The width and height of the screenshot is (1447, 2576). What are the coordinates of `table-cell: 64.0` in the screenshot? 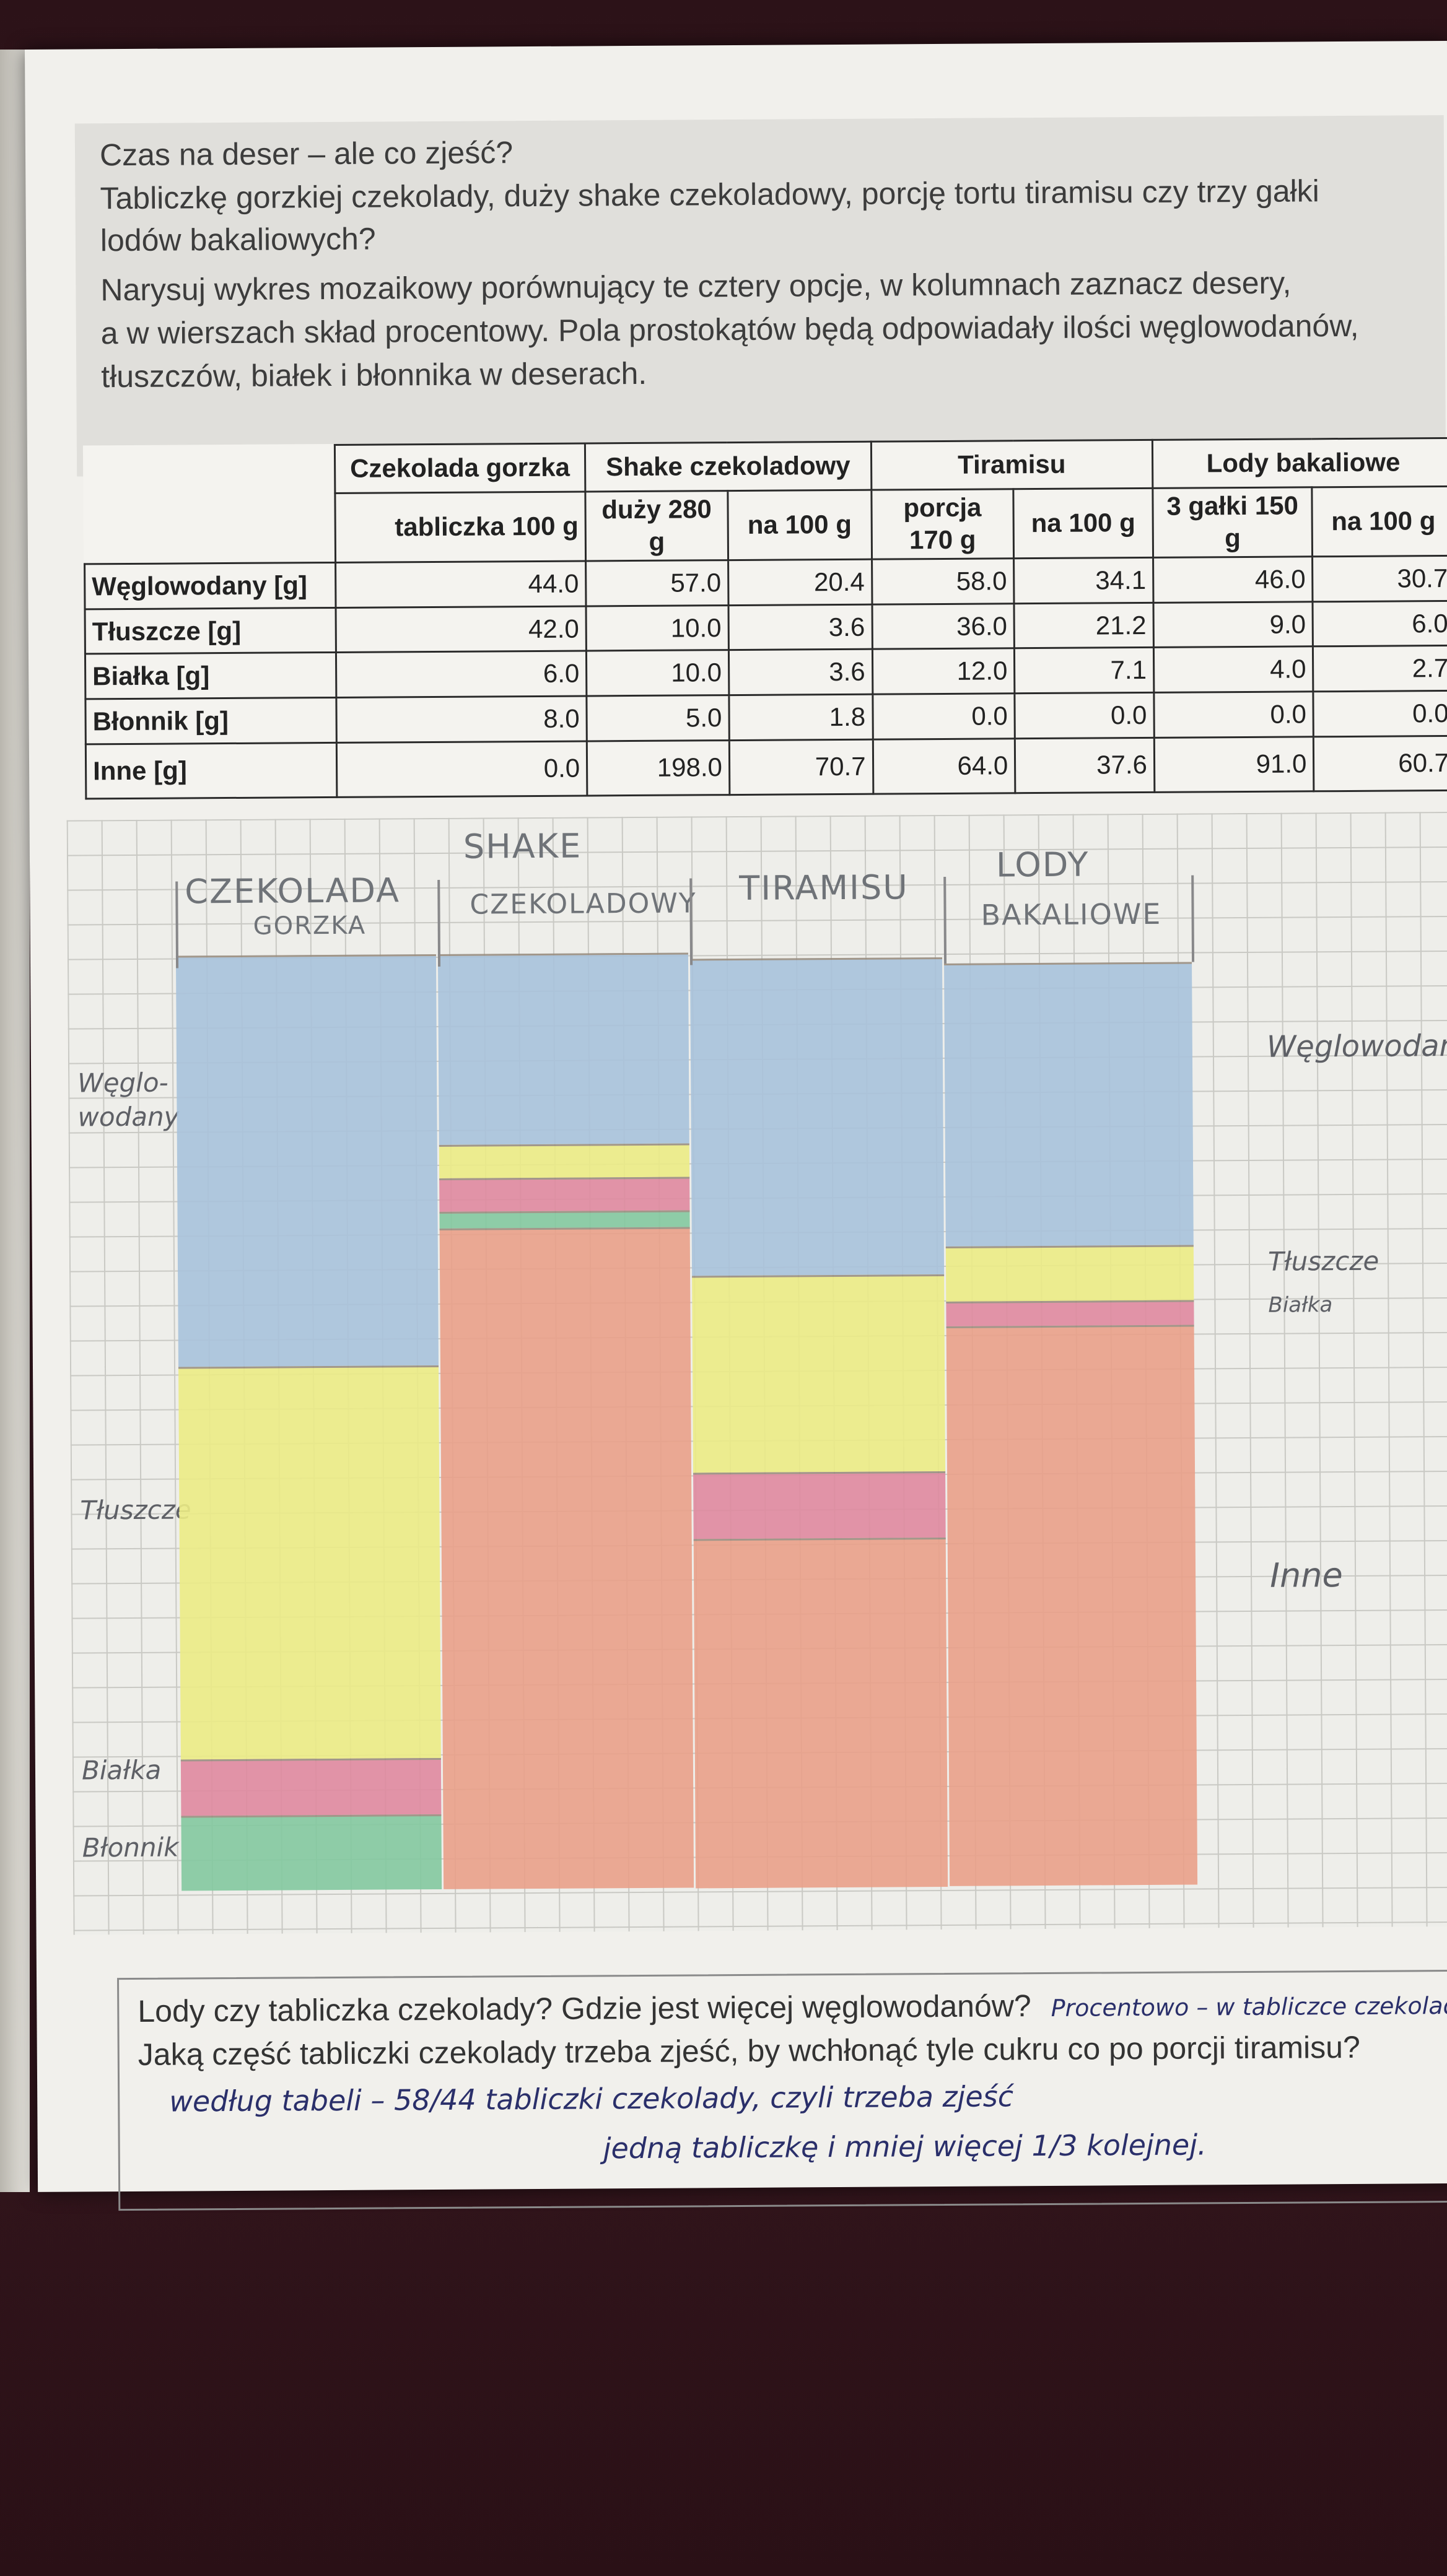 It's located at (944, 766).